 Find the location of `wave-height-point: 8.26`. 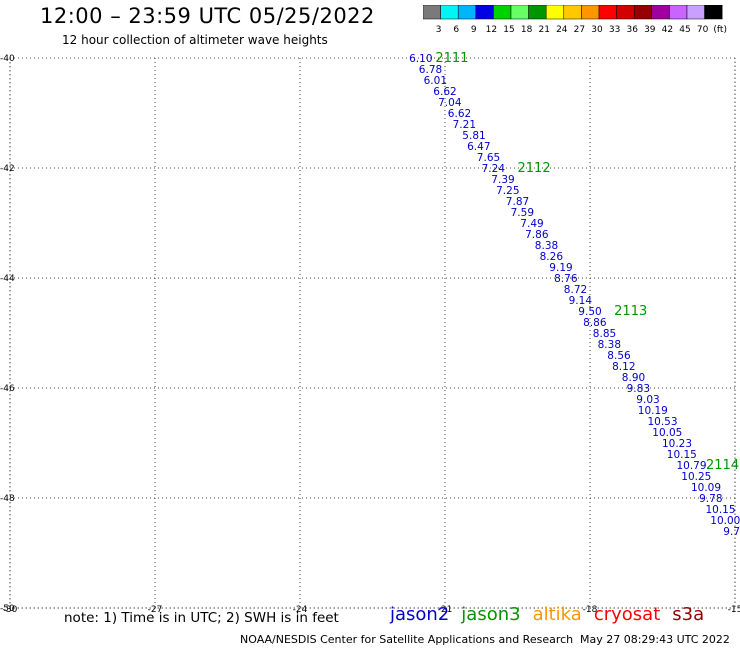

wave-height-point: 8.26 is located at coordinates (552, 257).